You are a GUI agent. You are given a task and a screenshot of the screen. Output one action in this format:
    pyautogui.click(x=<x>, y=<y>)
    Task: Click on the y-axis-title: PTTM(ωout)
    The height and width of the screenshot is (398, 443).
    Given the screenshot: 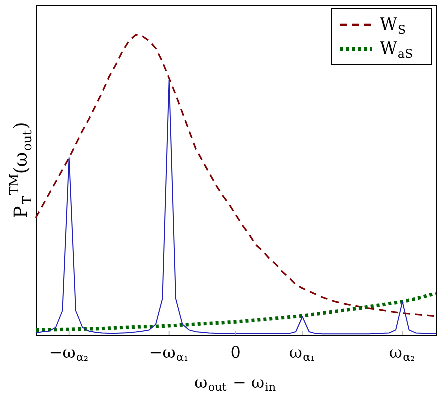 What is the action you would take?
    pyautogui.click(x=20, y=170)
    